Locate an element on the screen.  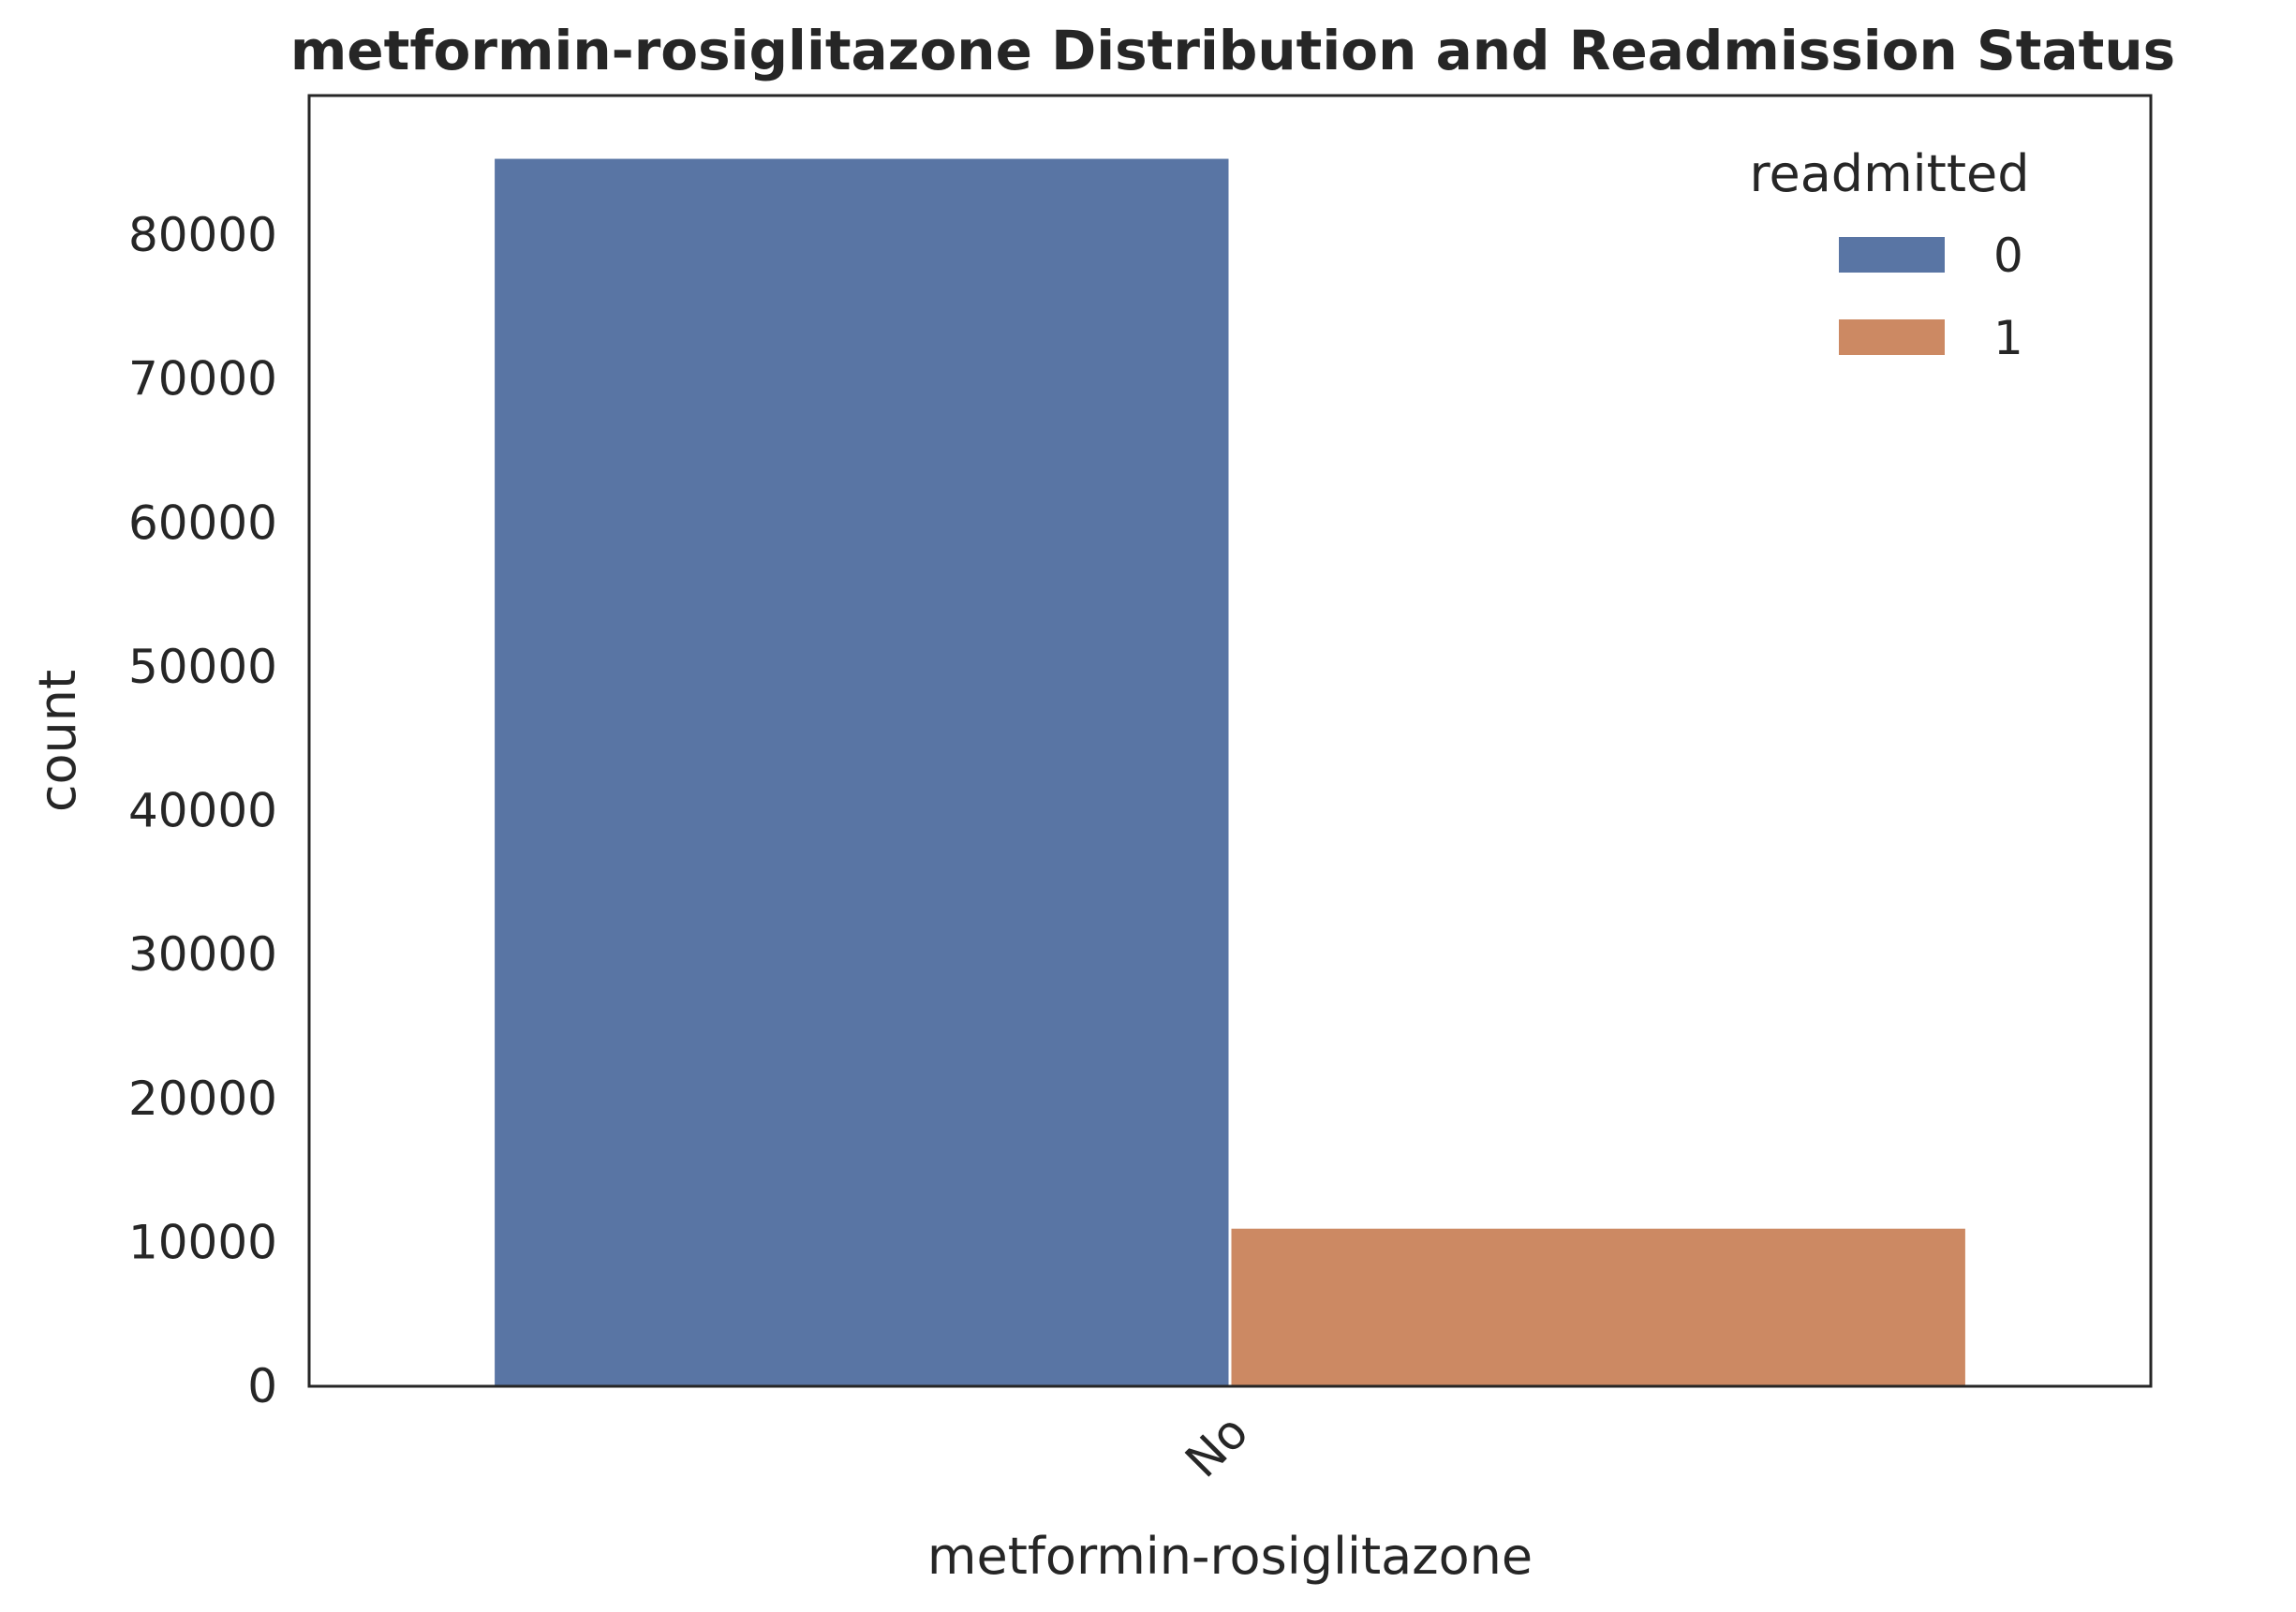
x-tick-label: No is located at coordinates (1216, 1446).